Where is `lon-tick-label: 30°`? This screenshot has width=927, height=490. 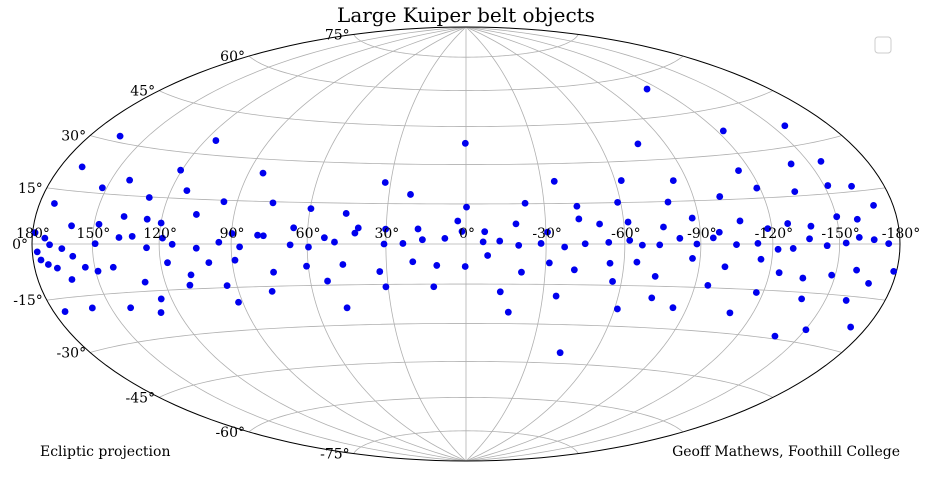 lon-tick-label: 30° is located at coordinates (386, 234).